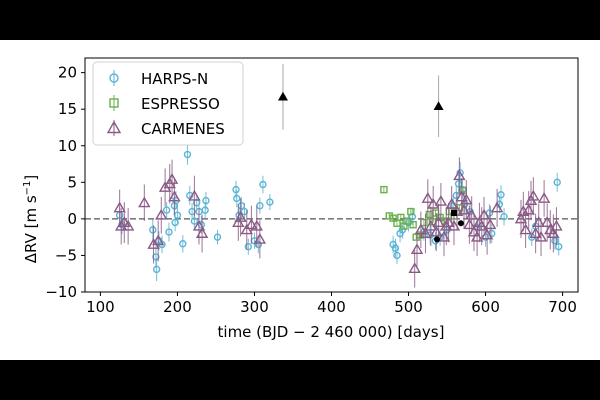 Image resolution: width=600 pixels, height=400 pixels. I want to click on legend-box, so click(168, 103).